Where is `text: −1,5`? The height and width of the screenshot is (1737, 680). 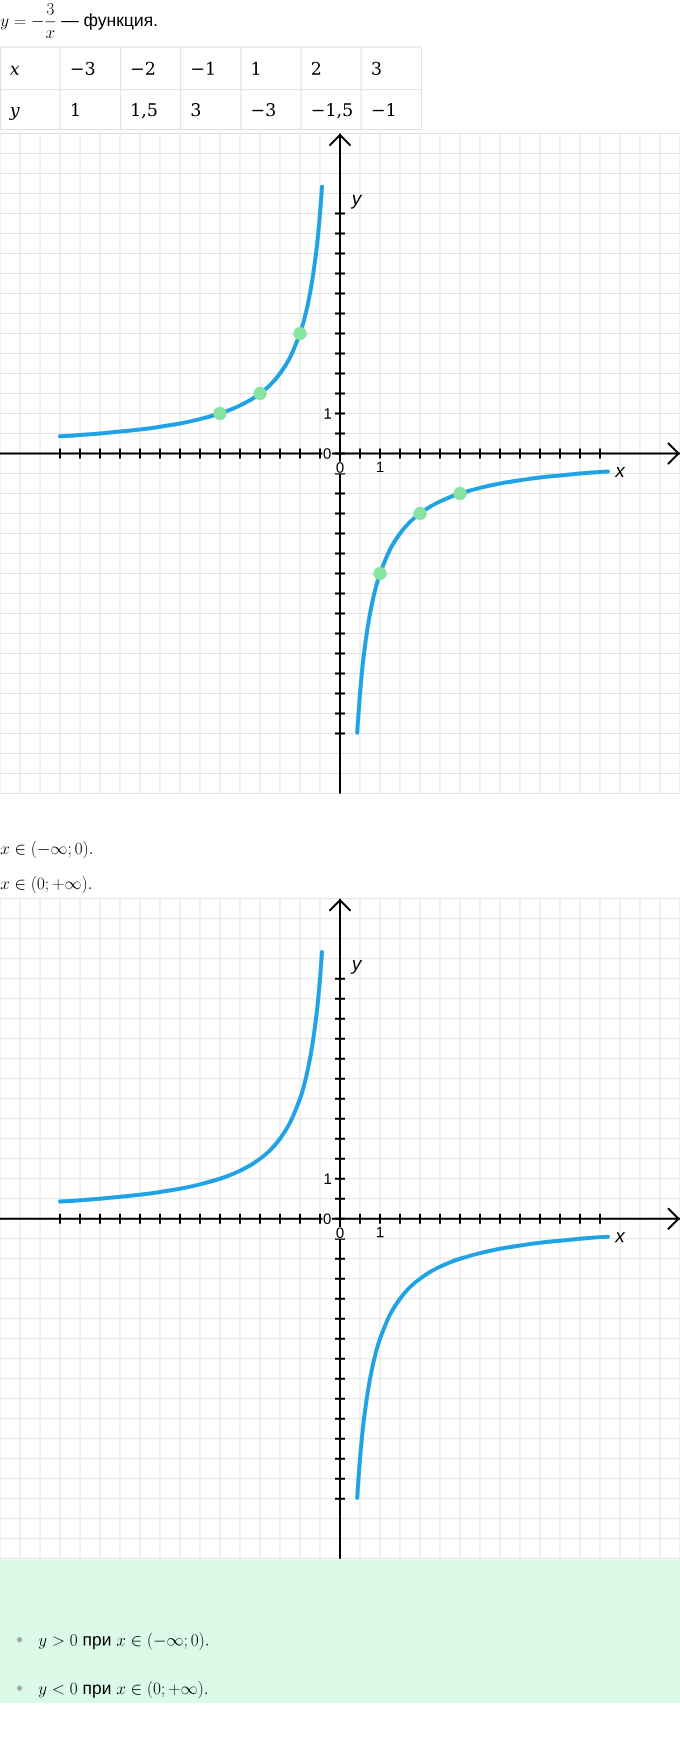 text: −1,5 is located at coordinates (332, 111).